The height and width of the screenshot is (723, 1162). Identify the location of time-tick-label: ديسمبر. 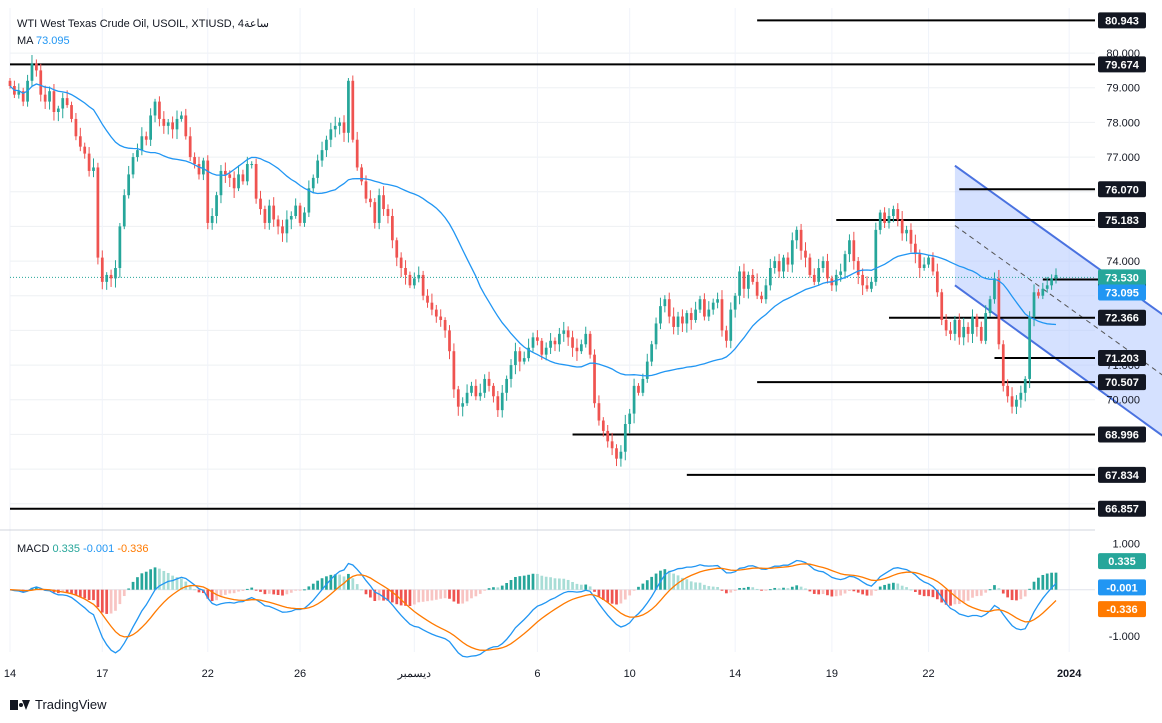
(414, 674).